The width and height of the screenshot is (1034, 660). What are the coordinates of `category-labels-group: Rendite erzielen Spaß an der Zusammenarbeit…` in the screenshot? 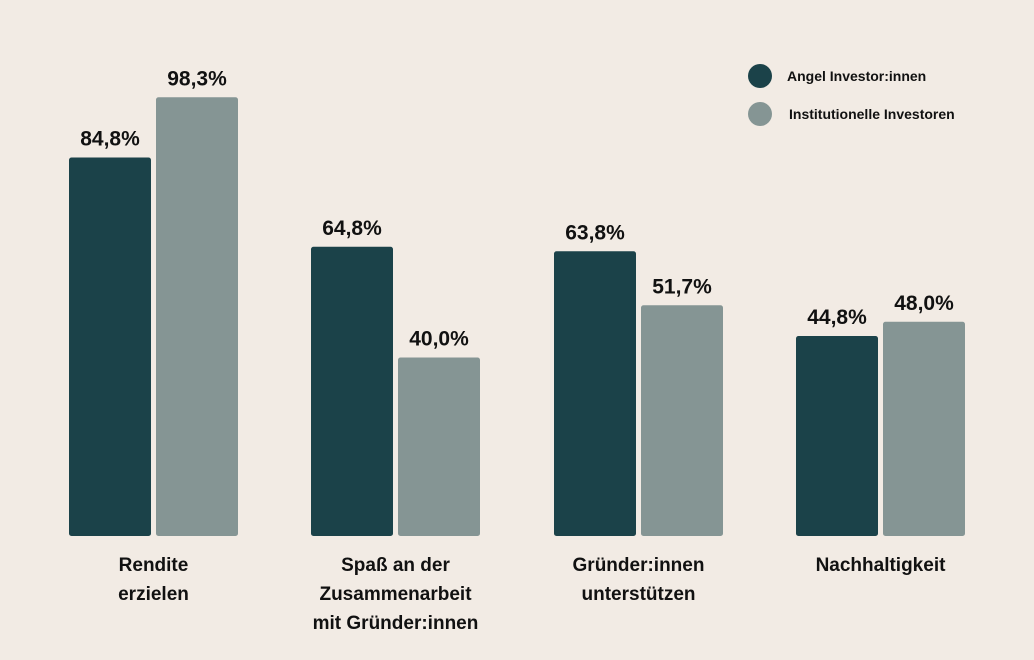 It's located at (532, 594).